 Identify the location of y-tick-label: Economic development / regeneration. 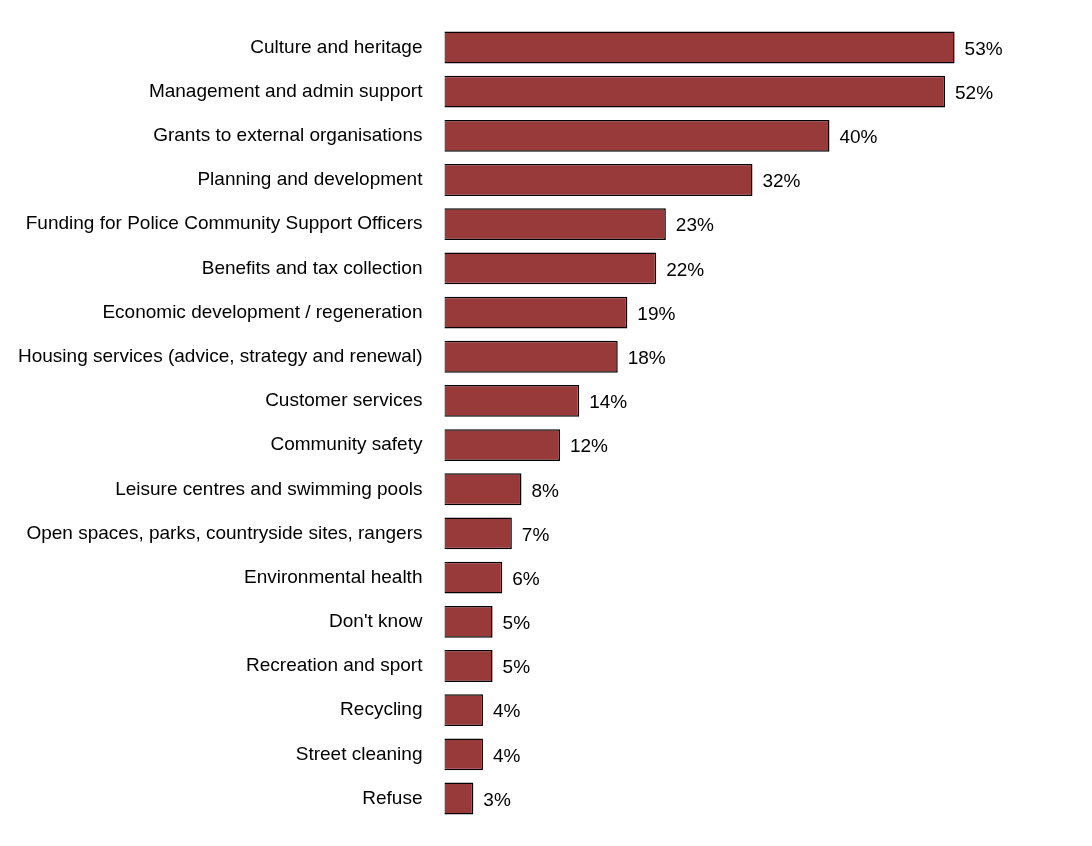
(262, 311).